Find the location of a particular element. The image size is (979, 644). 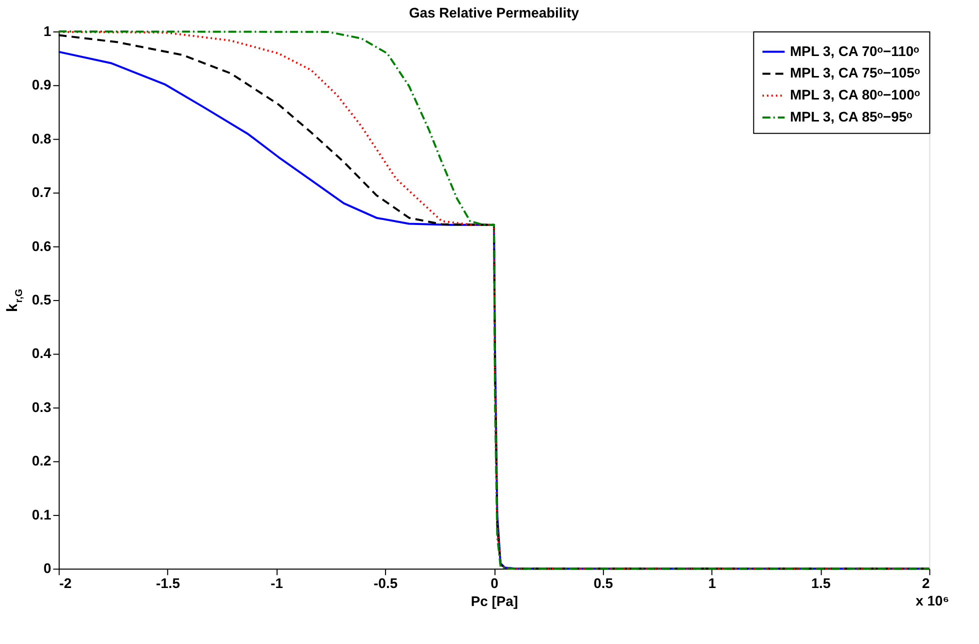

x-tick-label: -1.5 is located at coordinates (168, 583).